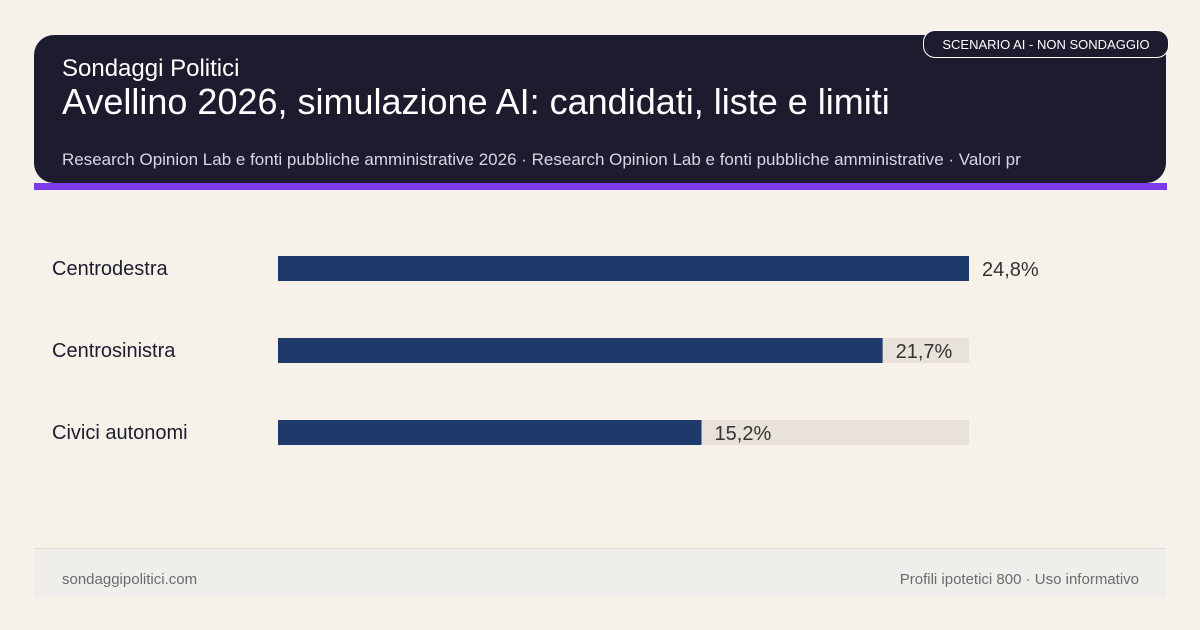 This screenshot has height=630, width=1200. Describe the element at coordinates (924, 352) in the screenshot. I see `value-label: 21,7%` at that location.